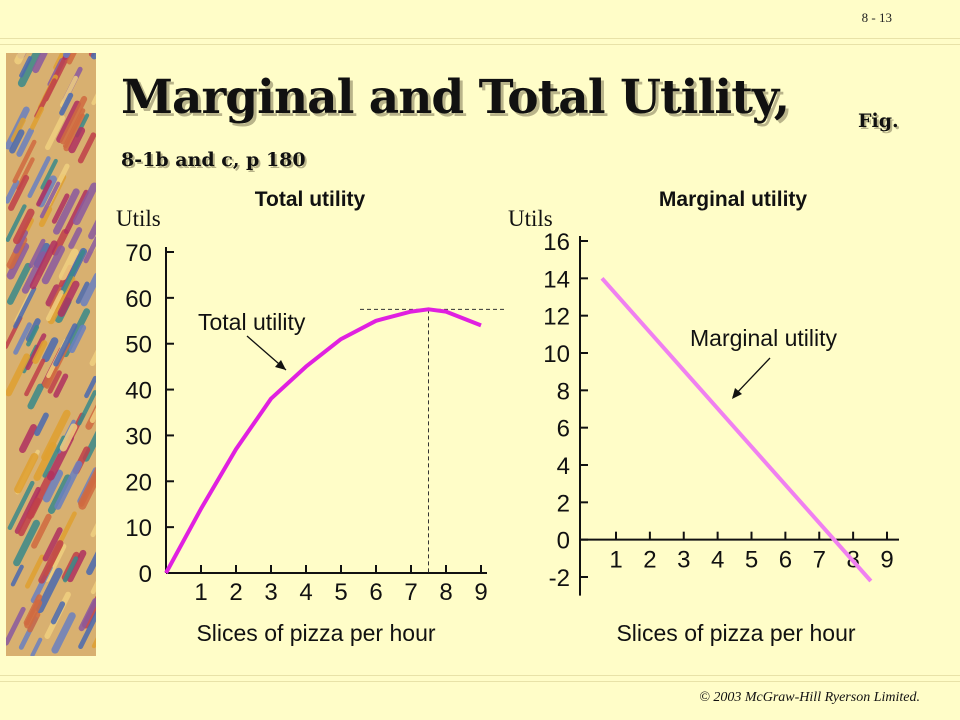 Image resolution: width=960 pixels, height=720 pixels. Describe the element at coordinates (138, 391) in the screenshot. I see `total-utility-y-tick-label: 40` at that location.